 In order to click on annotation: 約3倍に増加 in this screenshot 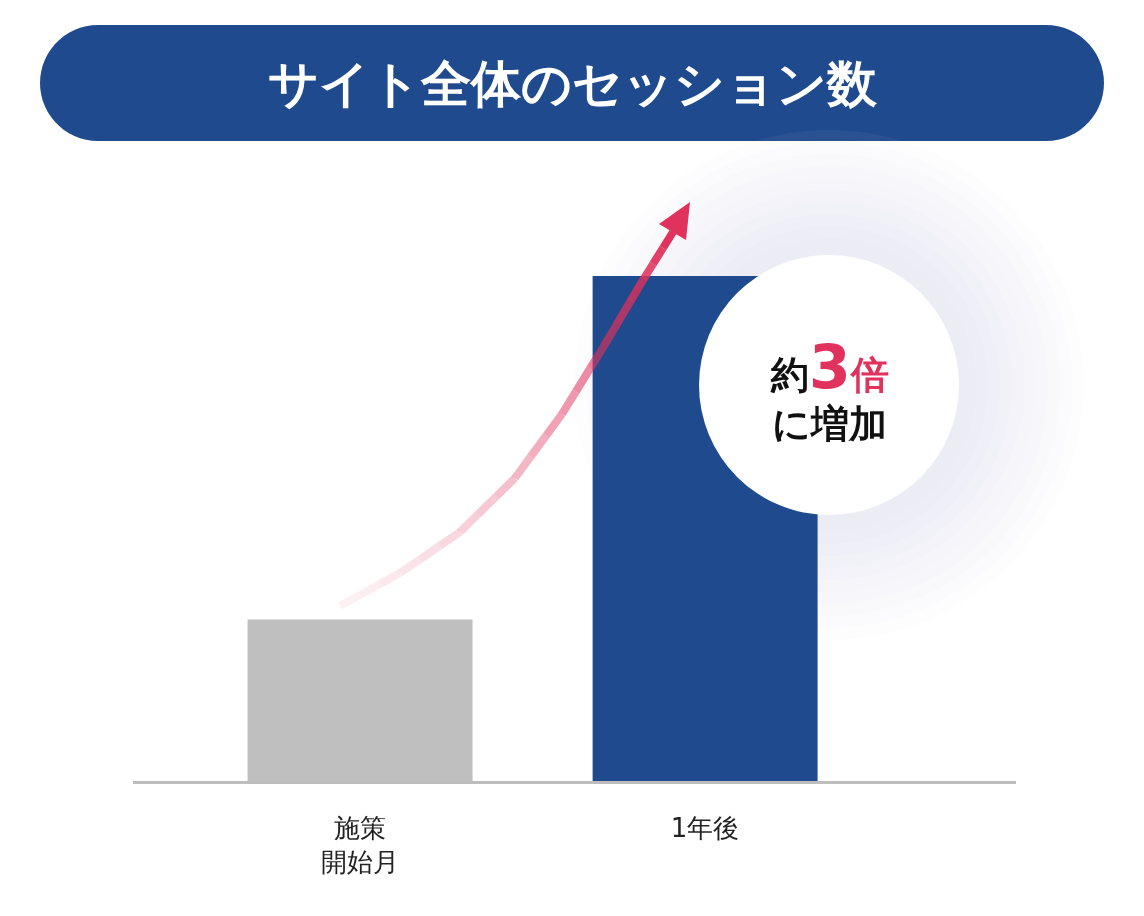, I will do `click(829, 389)`.